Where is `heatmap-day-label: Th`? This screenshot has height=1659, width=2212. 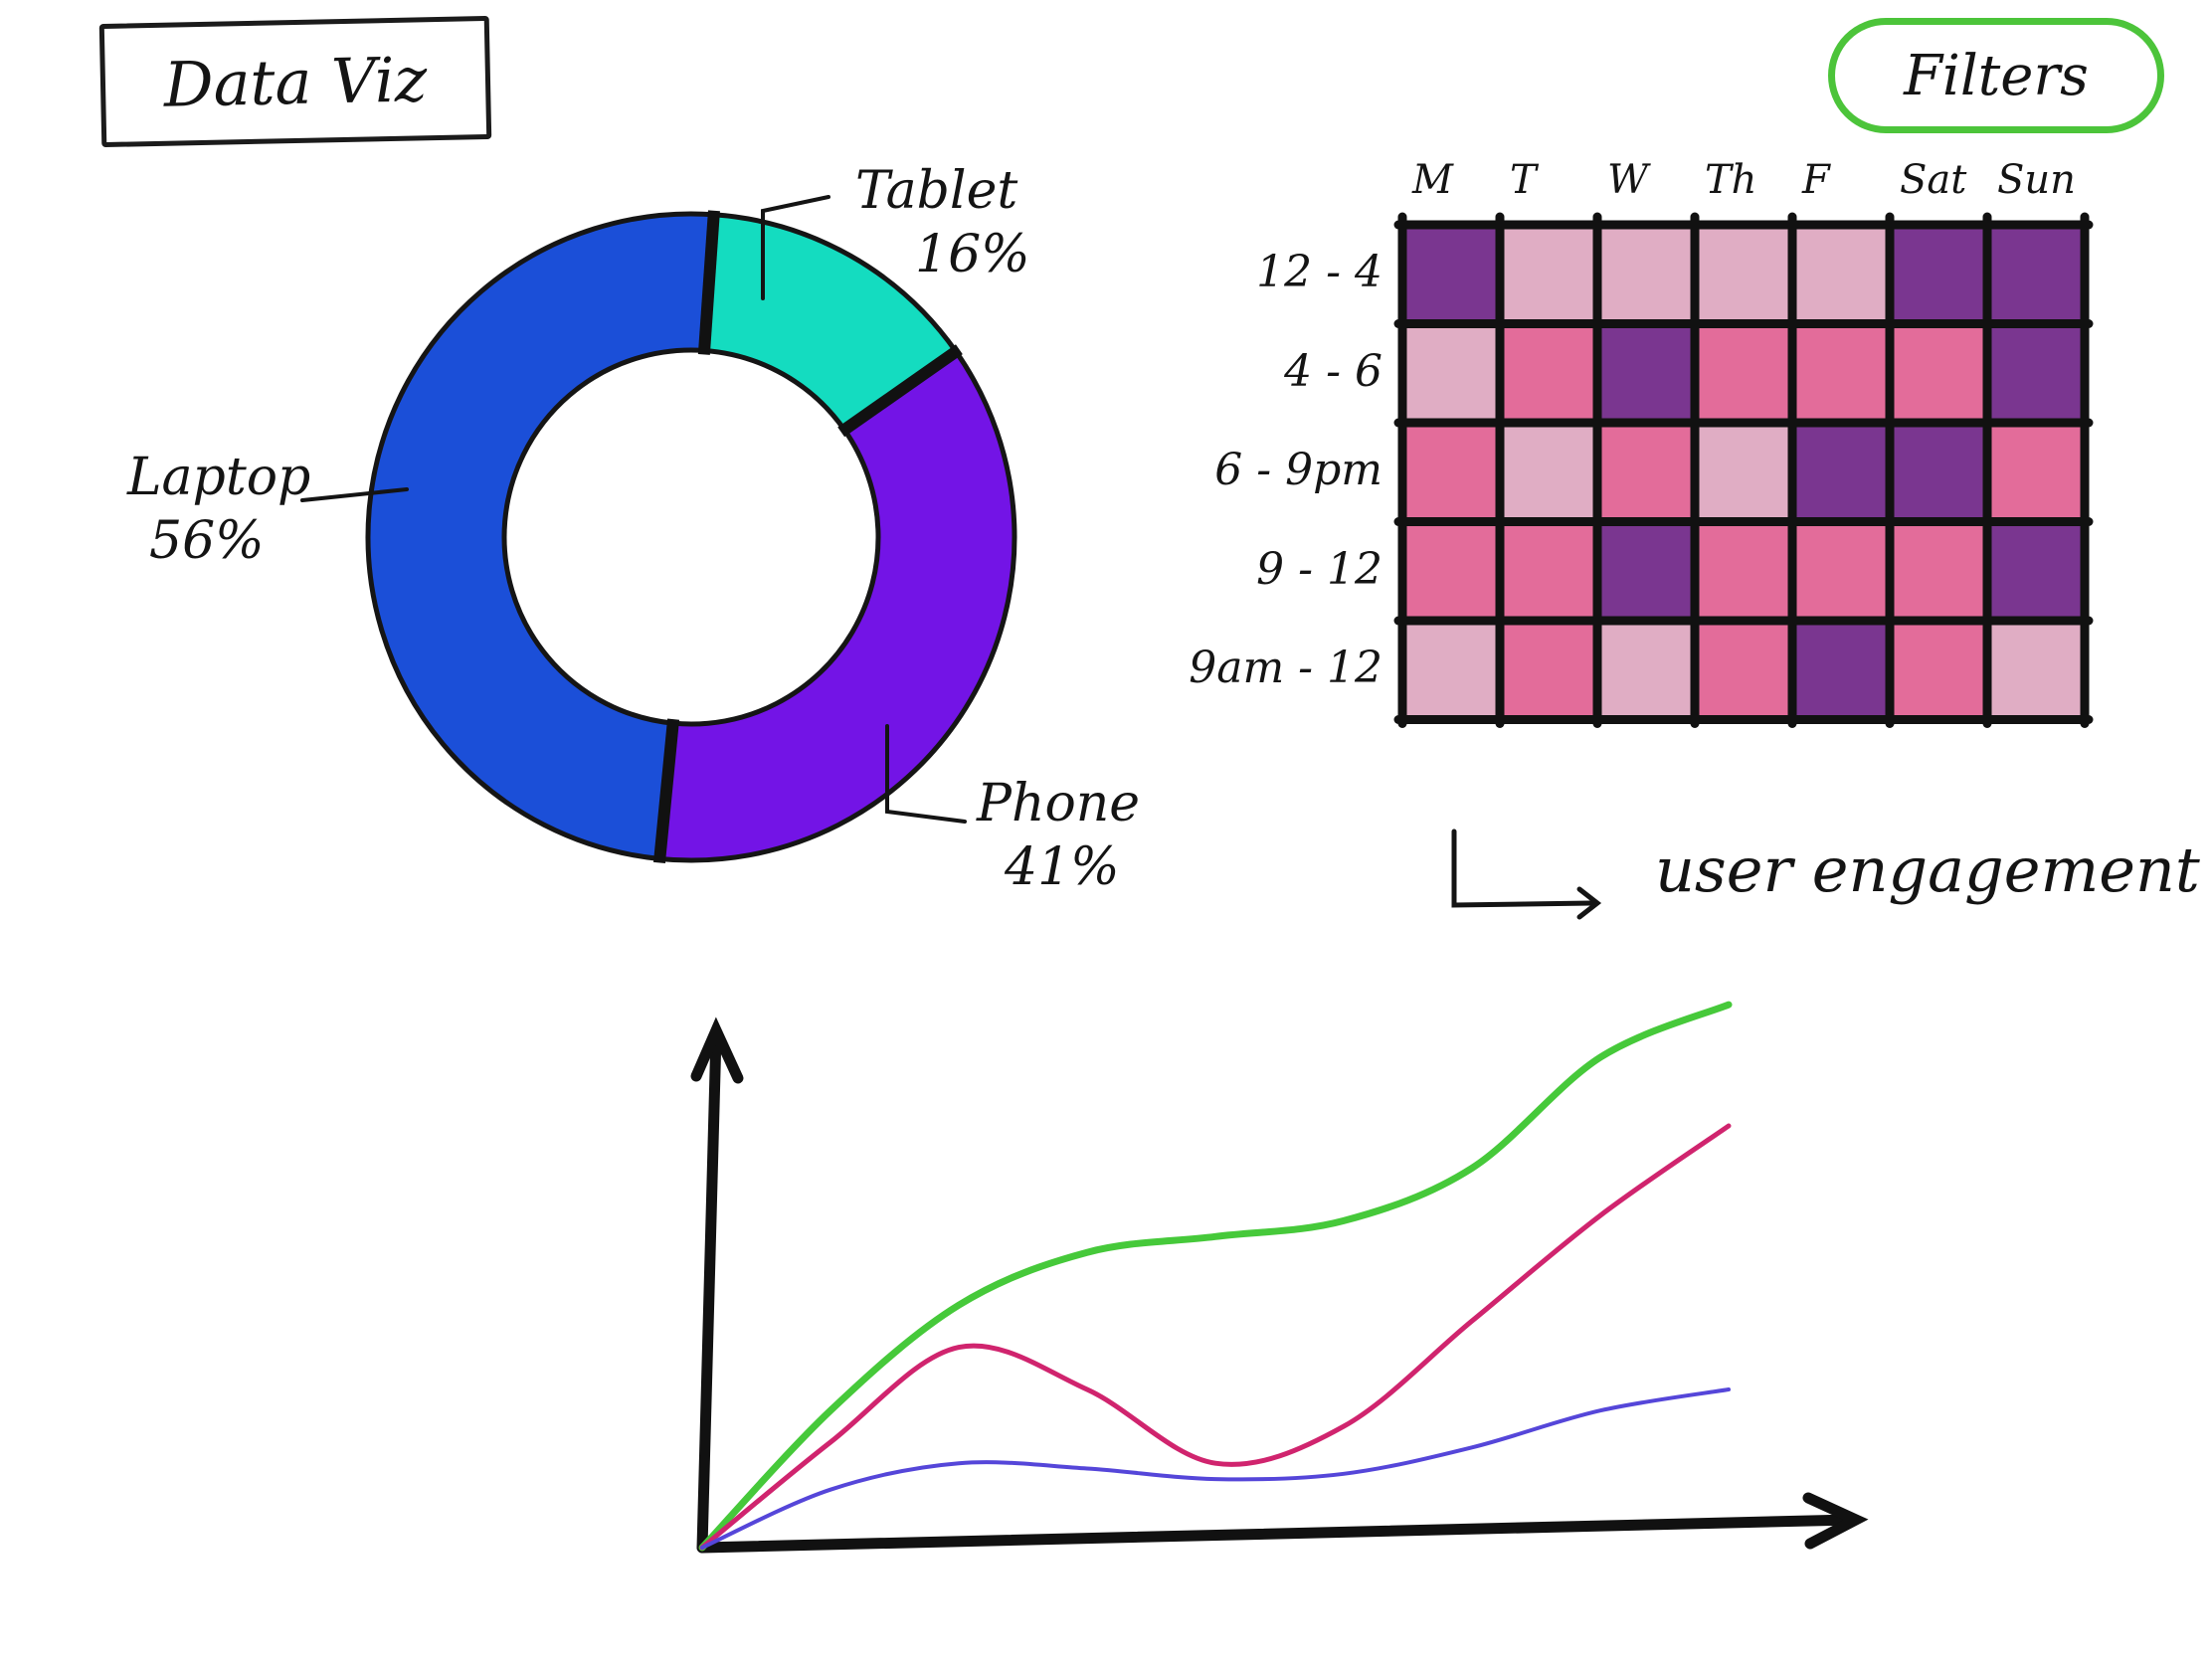 heatmap-day-label: Th is located at coordinates (1731, 180).